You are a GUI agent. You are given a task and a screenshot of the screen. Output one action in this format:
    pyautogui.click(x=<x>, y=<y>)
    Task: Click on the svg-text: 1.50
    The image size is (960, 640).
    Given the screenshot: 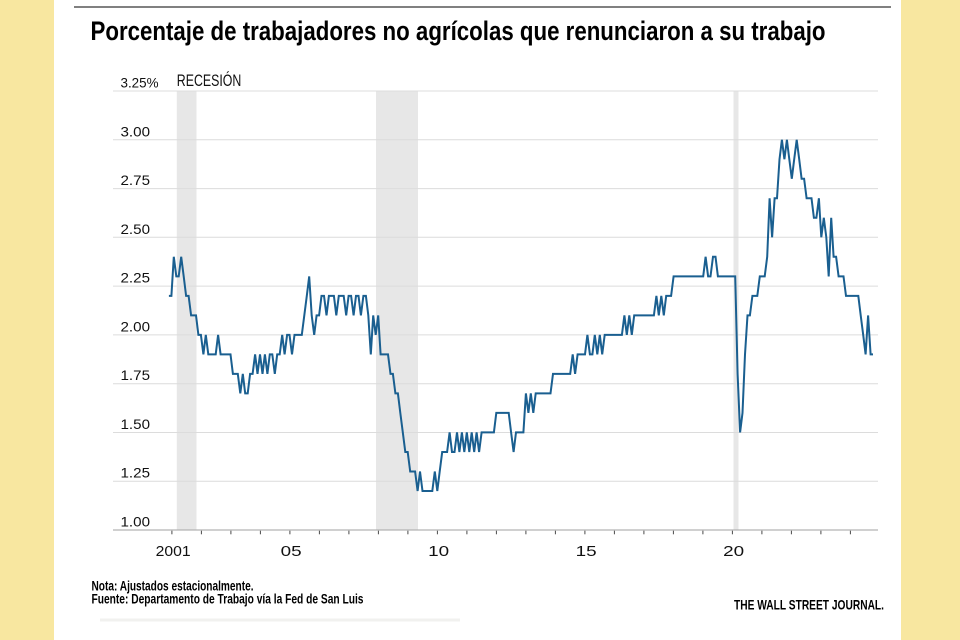 What is the action you would take?
    pyautogui.click(x=136, y=424)
    